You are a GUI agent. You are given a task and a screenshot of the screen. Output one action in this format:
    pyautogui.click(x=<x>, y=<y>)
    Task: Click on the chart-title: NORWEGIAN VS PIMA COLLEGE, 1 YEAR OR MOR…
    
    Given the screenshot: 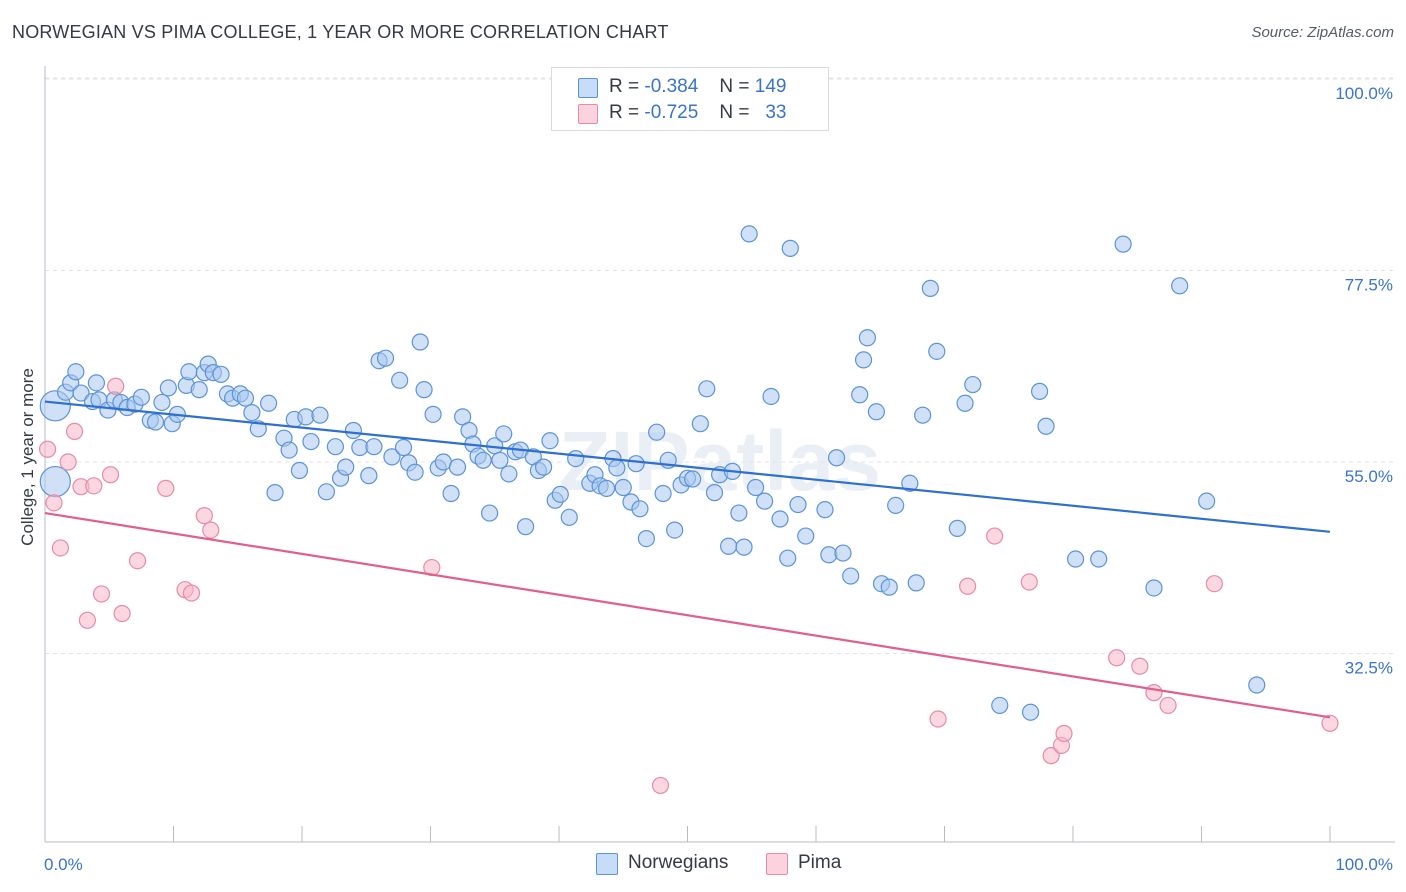 What is the action you would take?
    pyautogui.click(x=340, y=32)
    